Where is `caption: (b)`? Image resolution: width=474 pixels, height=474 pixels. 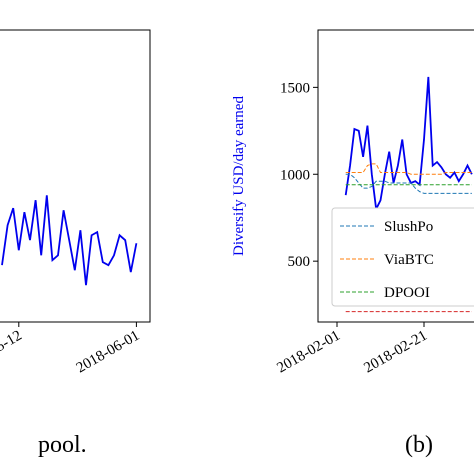 caption: (b) is located at coordinates (419, 445).